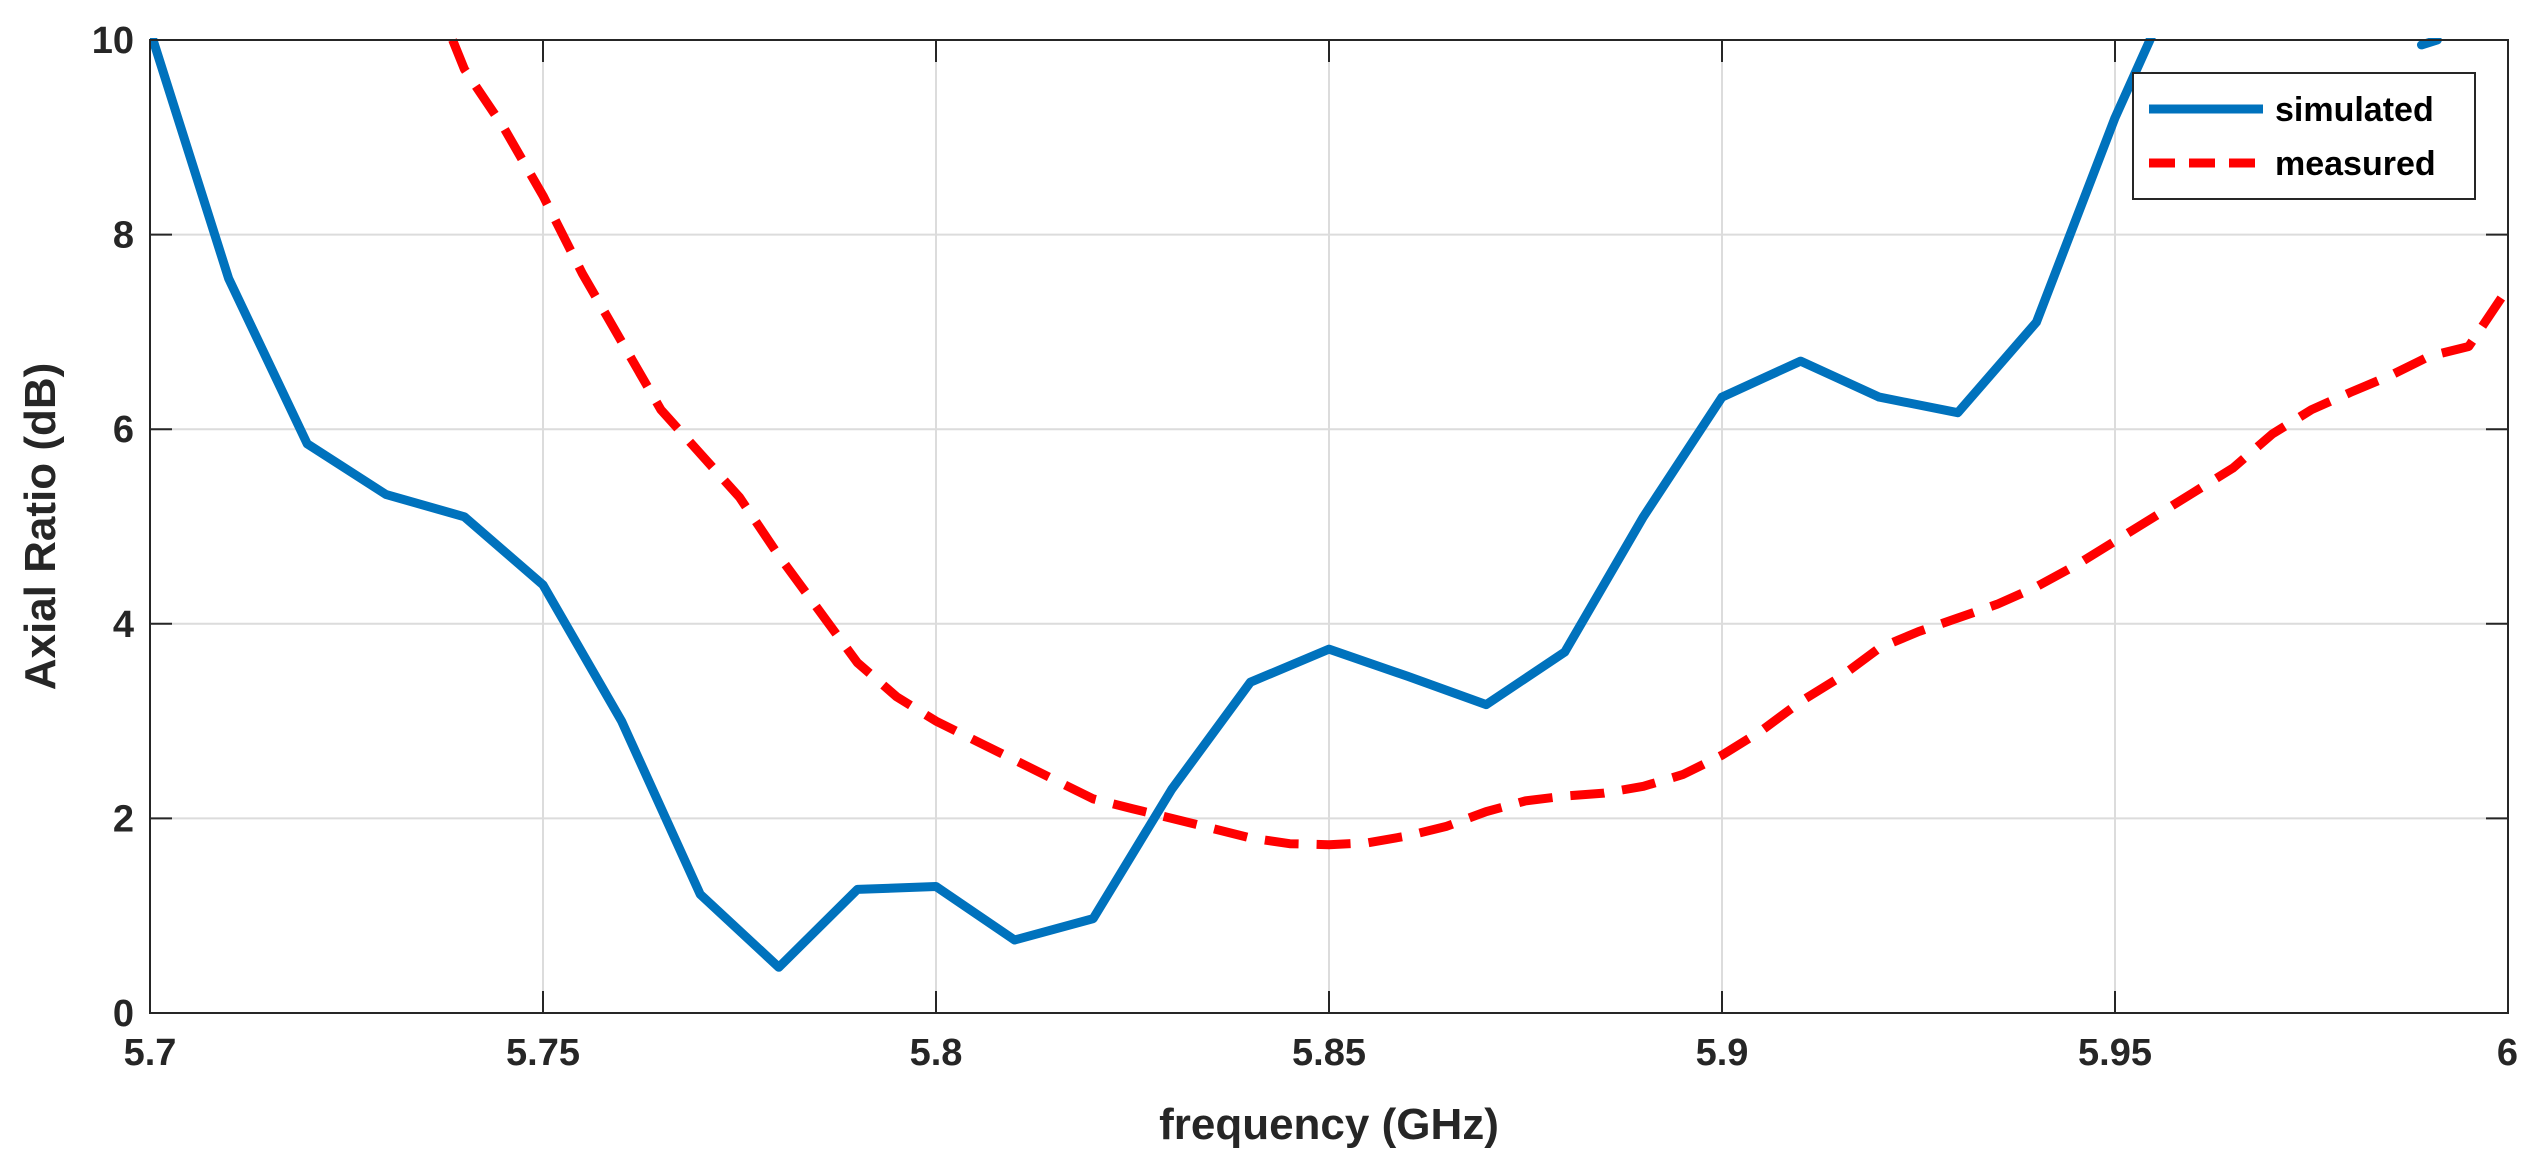 The image size is (2523, 1166). Describe the element at coordinates (123, 430) in the screenshot. I see `y-tick-label: 6` at that location.